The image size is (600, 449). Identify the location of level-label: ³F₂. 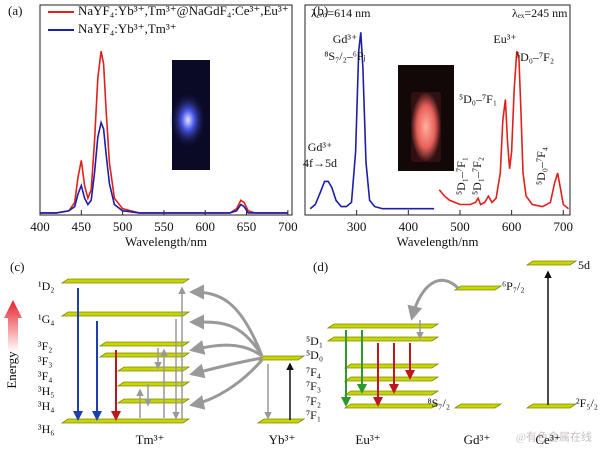
(45, 346).